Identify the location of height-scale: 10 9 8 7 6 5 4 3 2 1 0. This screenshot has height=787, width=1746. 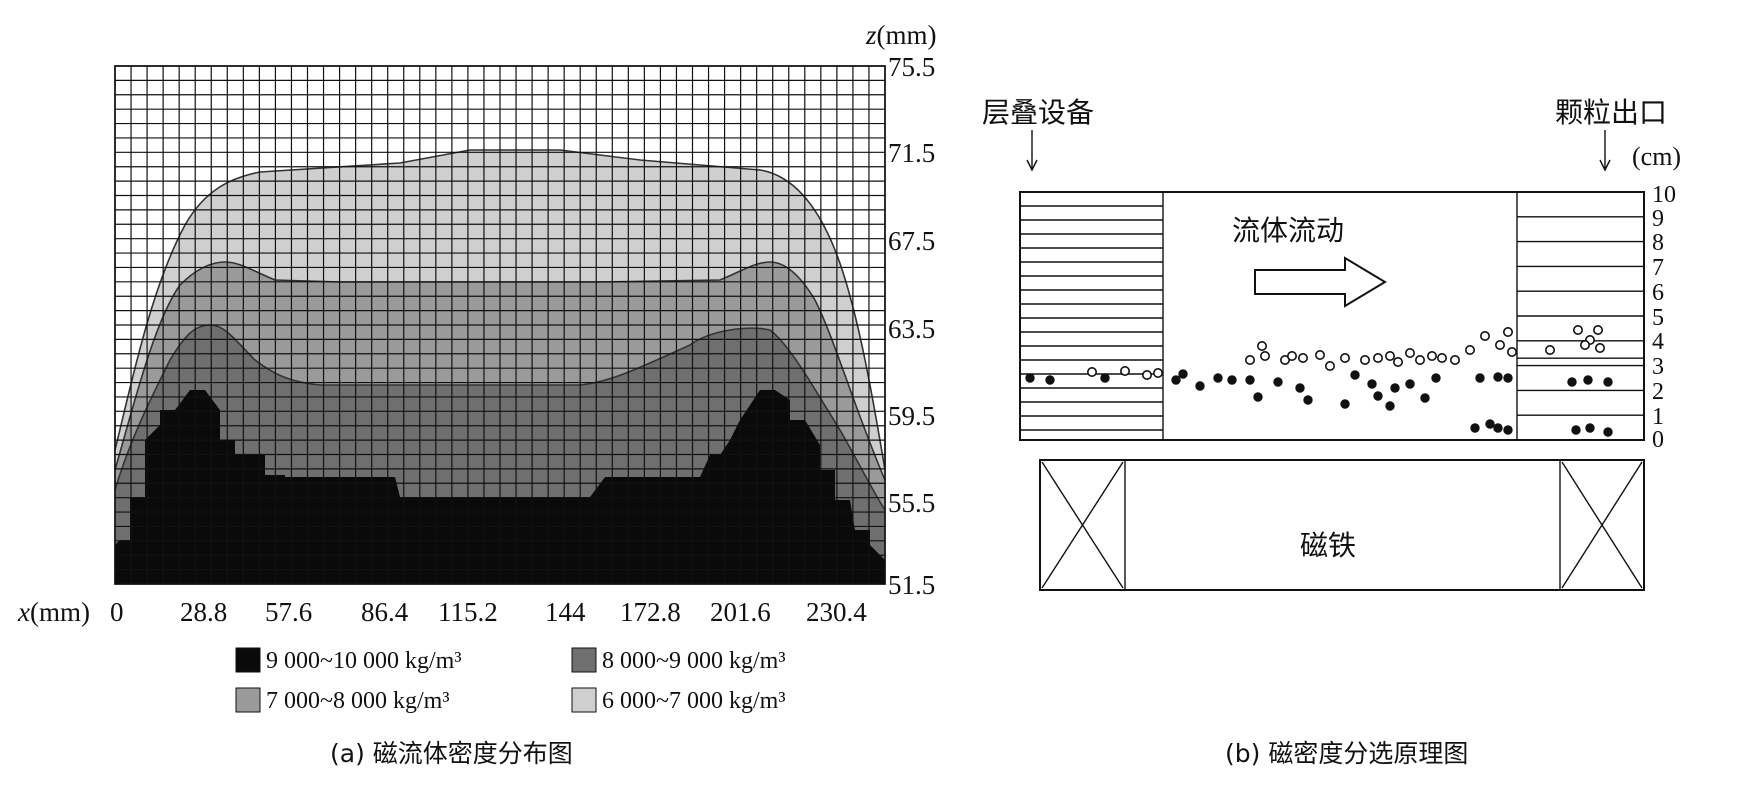
(1664, 317).